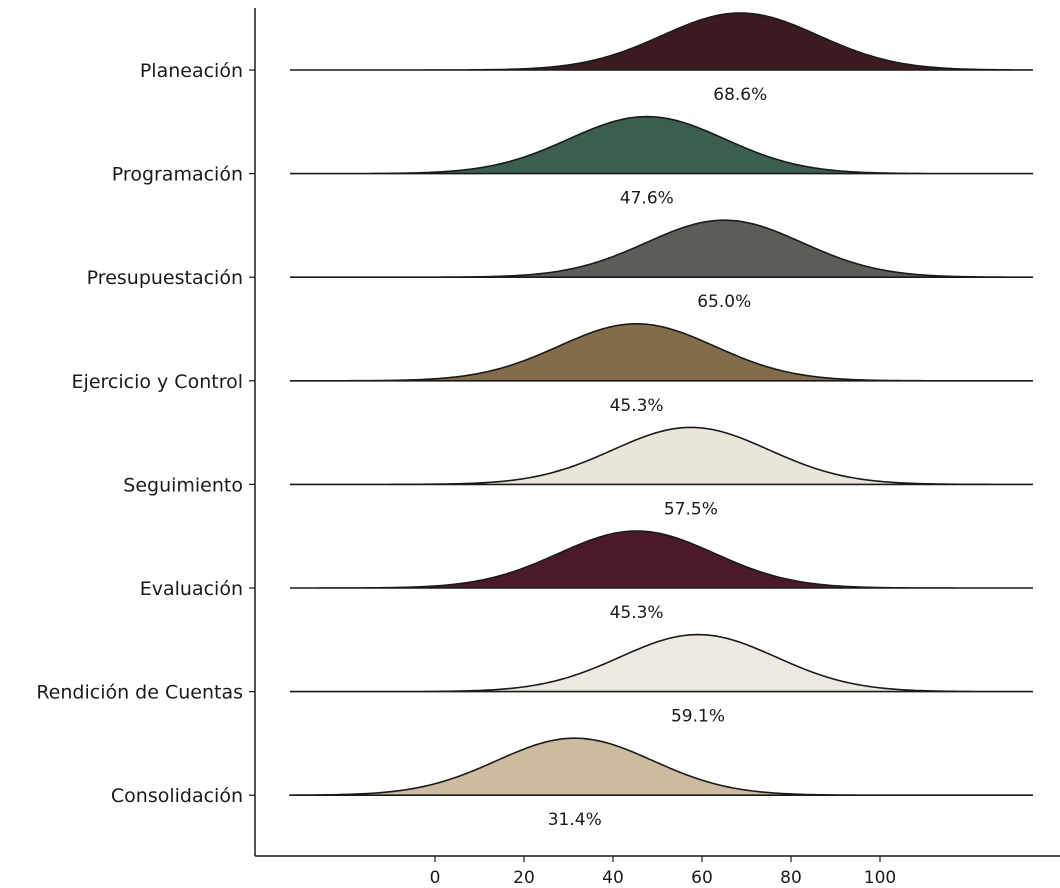  I want to click on ridge-presupuestacion, so click(662, 248).